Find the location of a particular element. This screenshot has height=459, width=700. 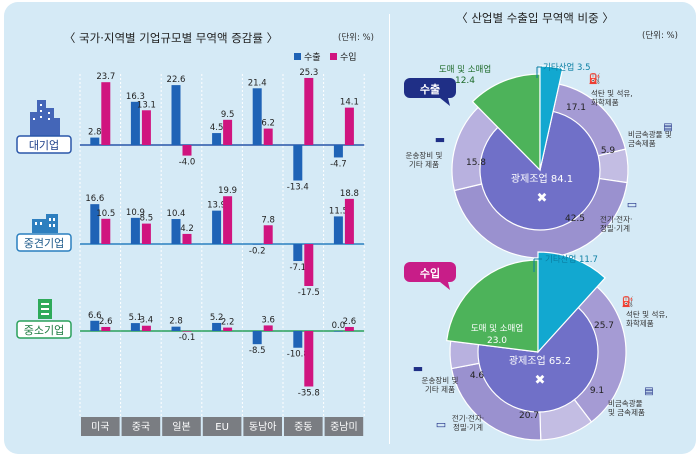

other-industry-label: 기타산업 11.7 is located at coordinates (571, 259).